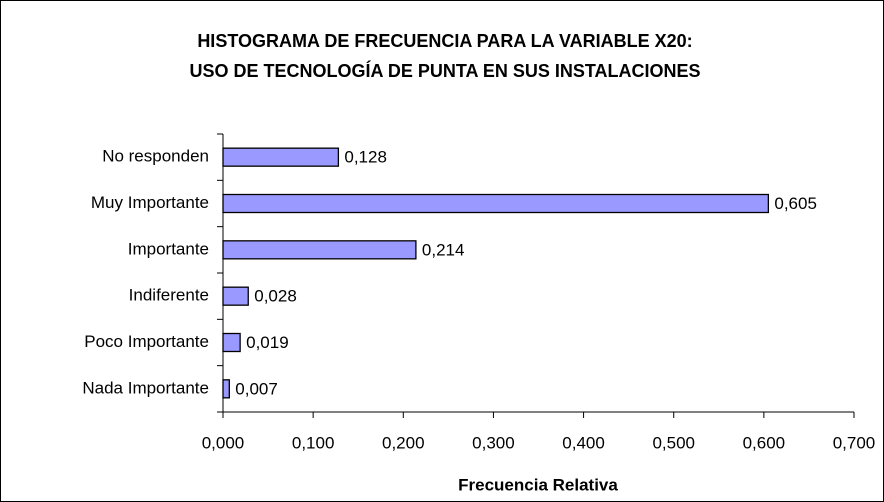 Image resolution: width=884 pixels, height=502 pixels. What do you see at coordinates (365, 157) in the screenshot?
I see `data-label: 0,128` at bounding box center [365, 157].